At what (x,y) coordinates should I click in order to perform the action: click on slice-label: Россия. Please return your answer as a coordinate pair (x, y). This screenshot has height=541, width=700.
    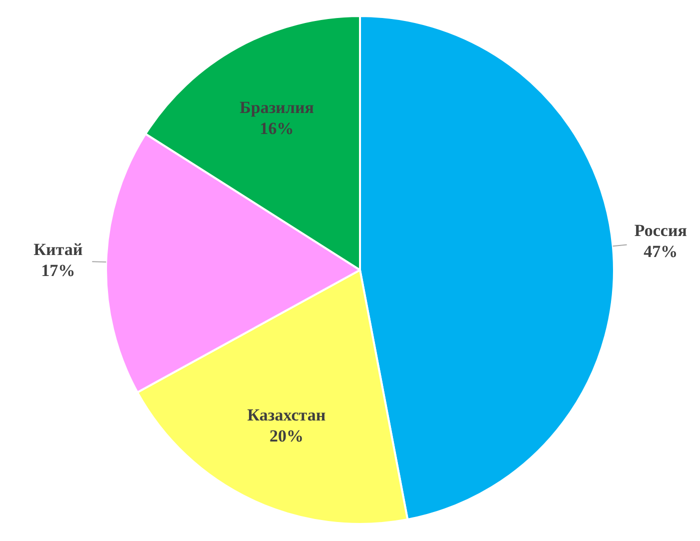
    Looking at the image, I should click on (660, 230).